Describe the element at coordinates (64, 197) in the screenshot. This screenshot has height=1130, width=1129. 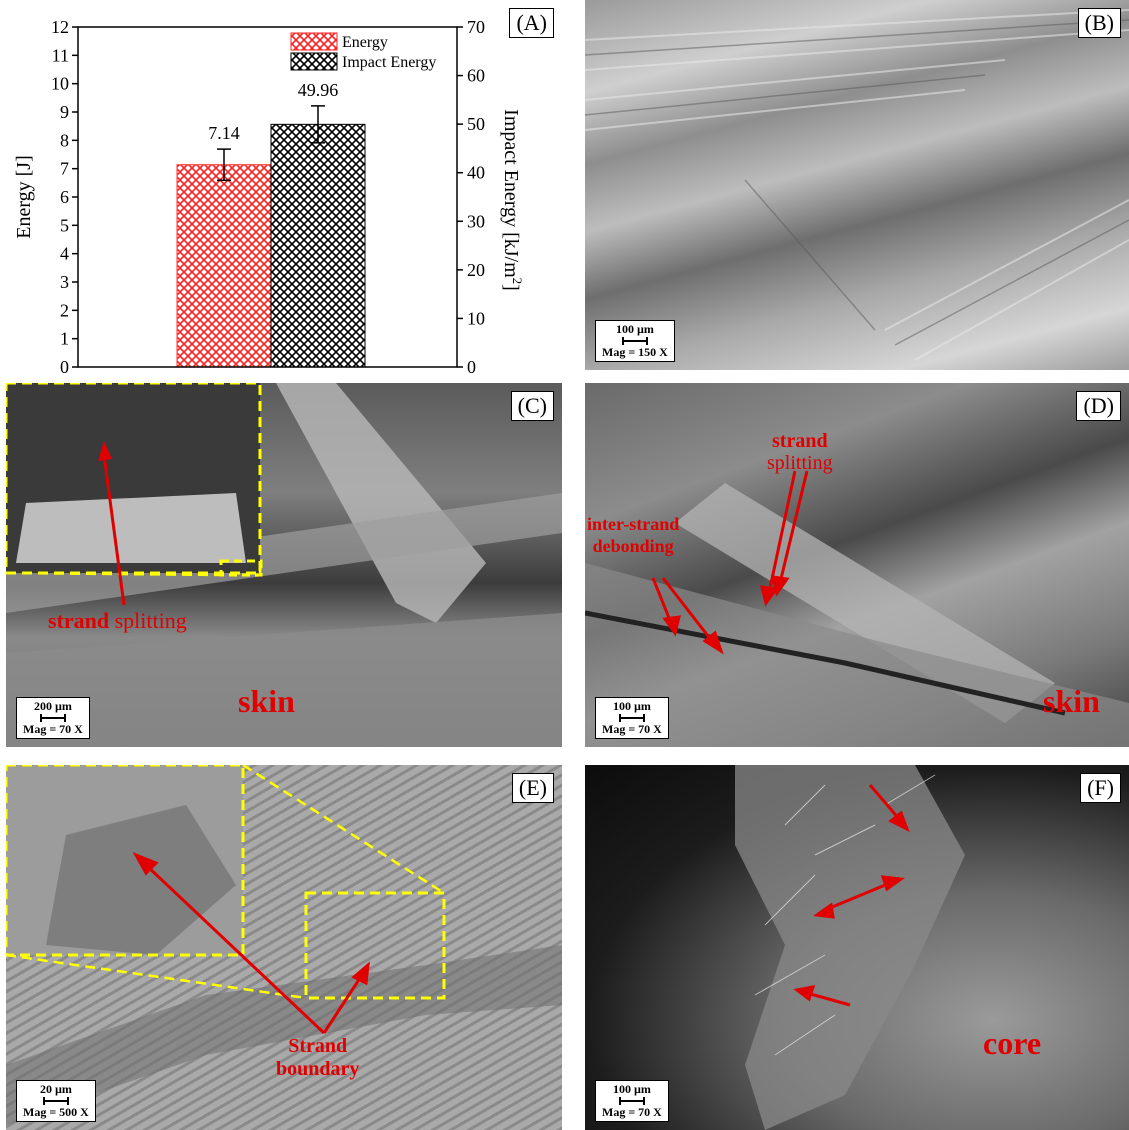
I see `y-left-tick-label: 6` at that location.